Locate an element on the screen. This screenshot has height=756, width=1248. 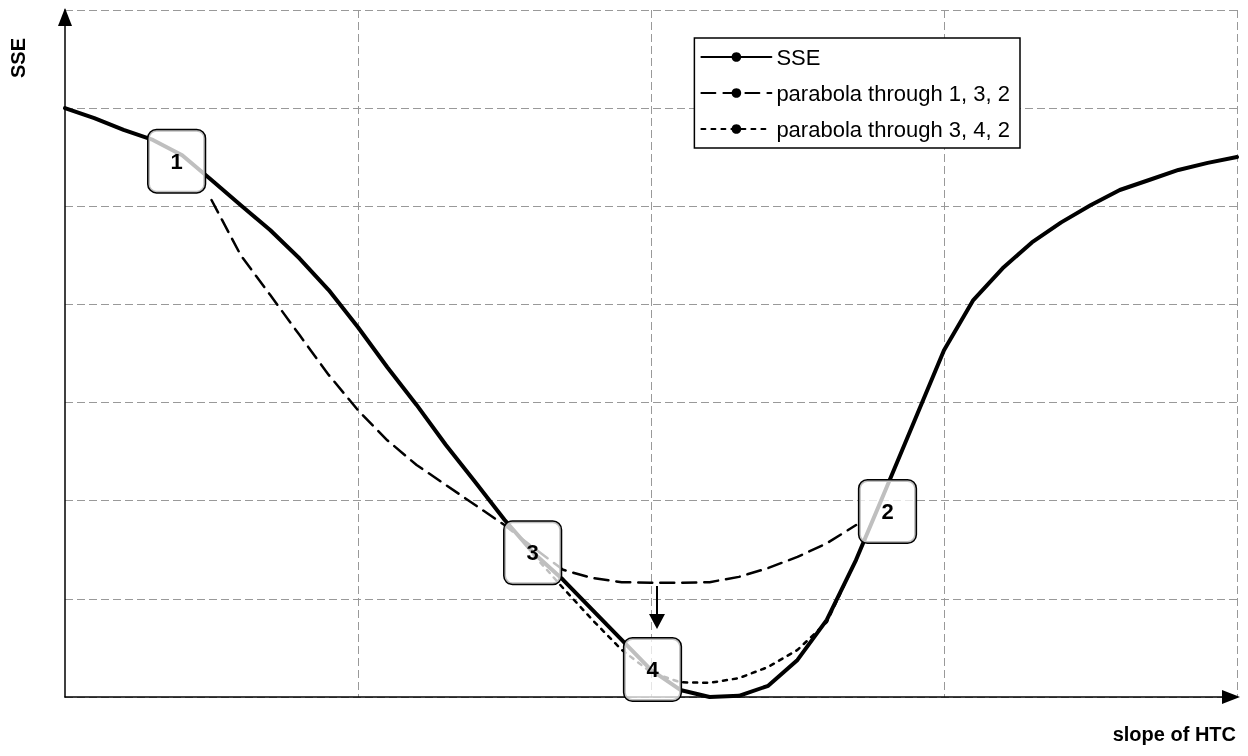
x-axis-title: slope of HTC is located at coordinates (1174, 734).